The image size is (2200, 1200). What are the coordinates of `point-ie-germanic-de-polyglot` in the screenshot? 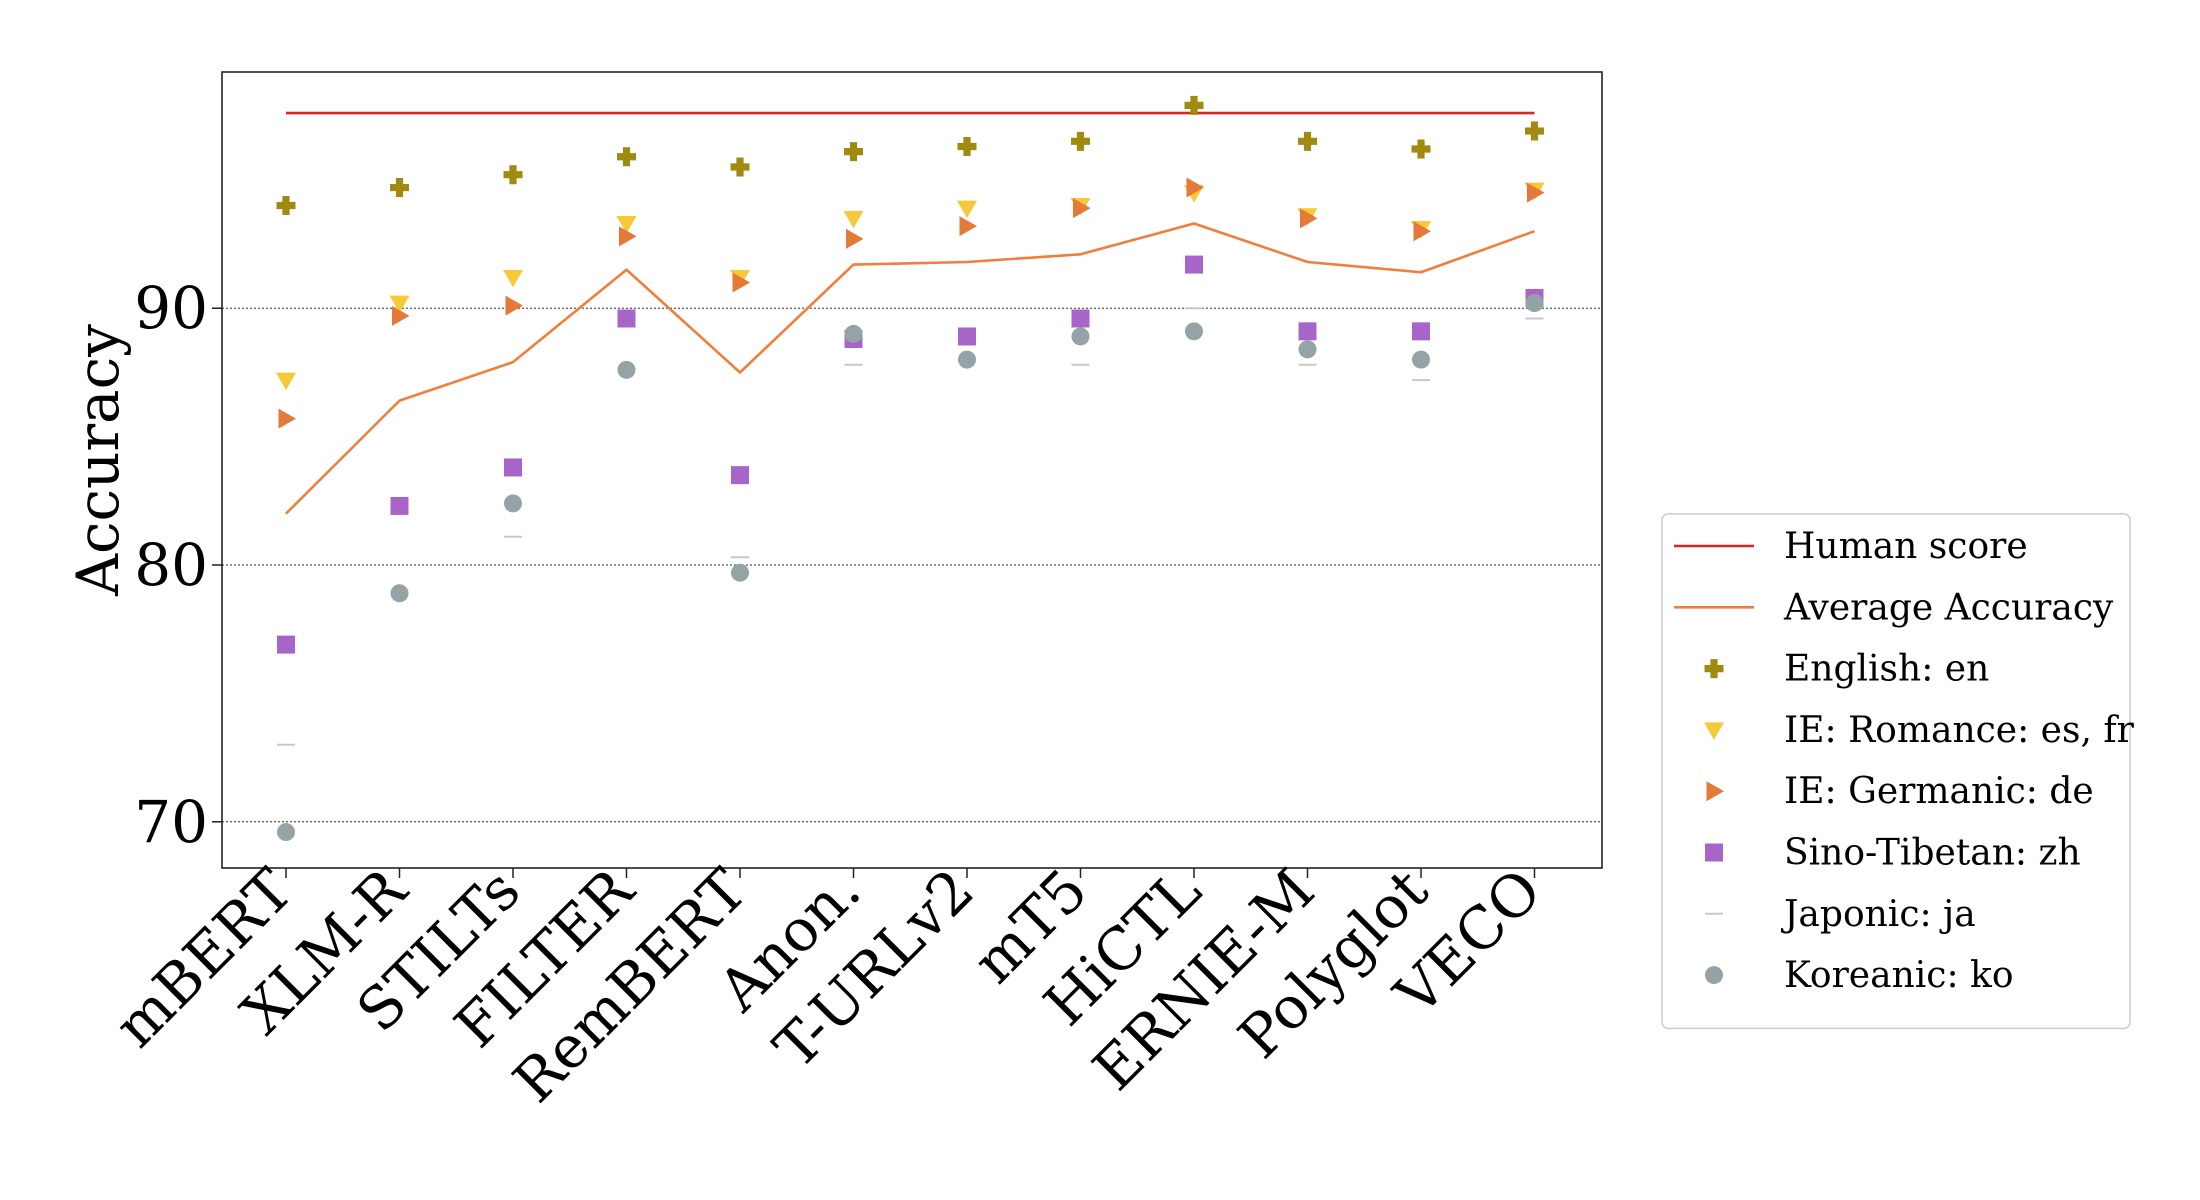 It's located at (1422, 231).